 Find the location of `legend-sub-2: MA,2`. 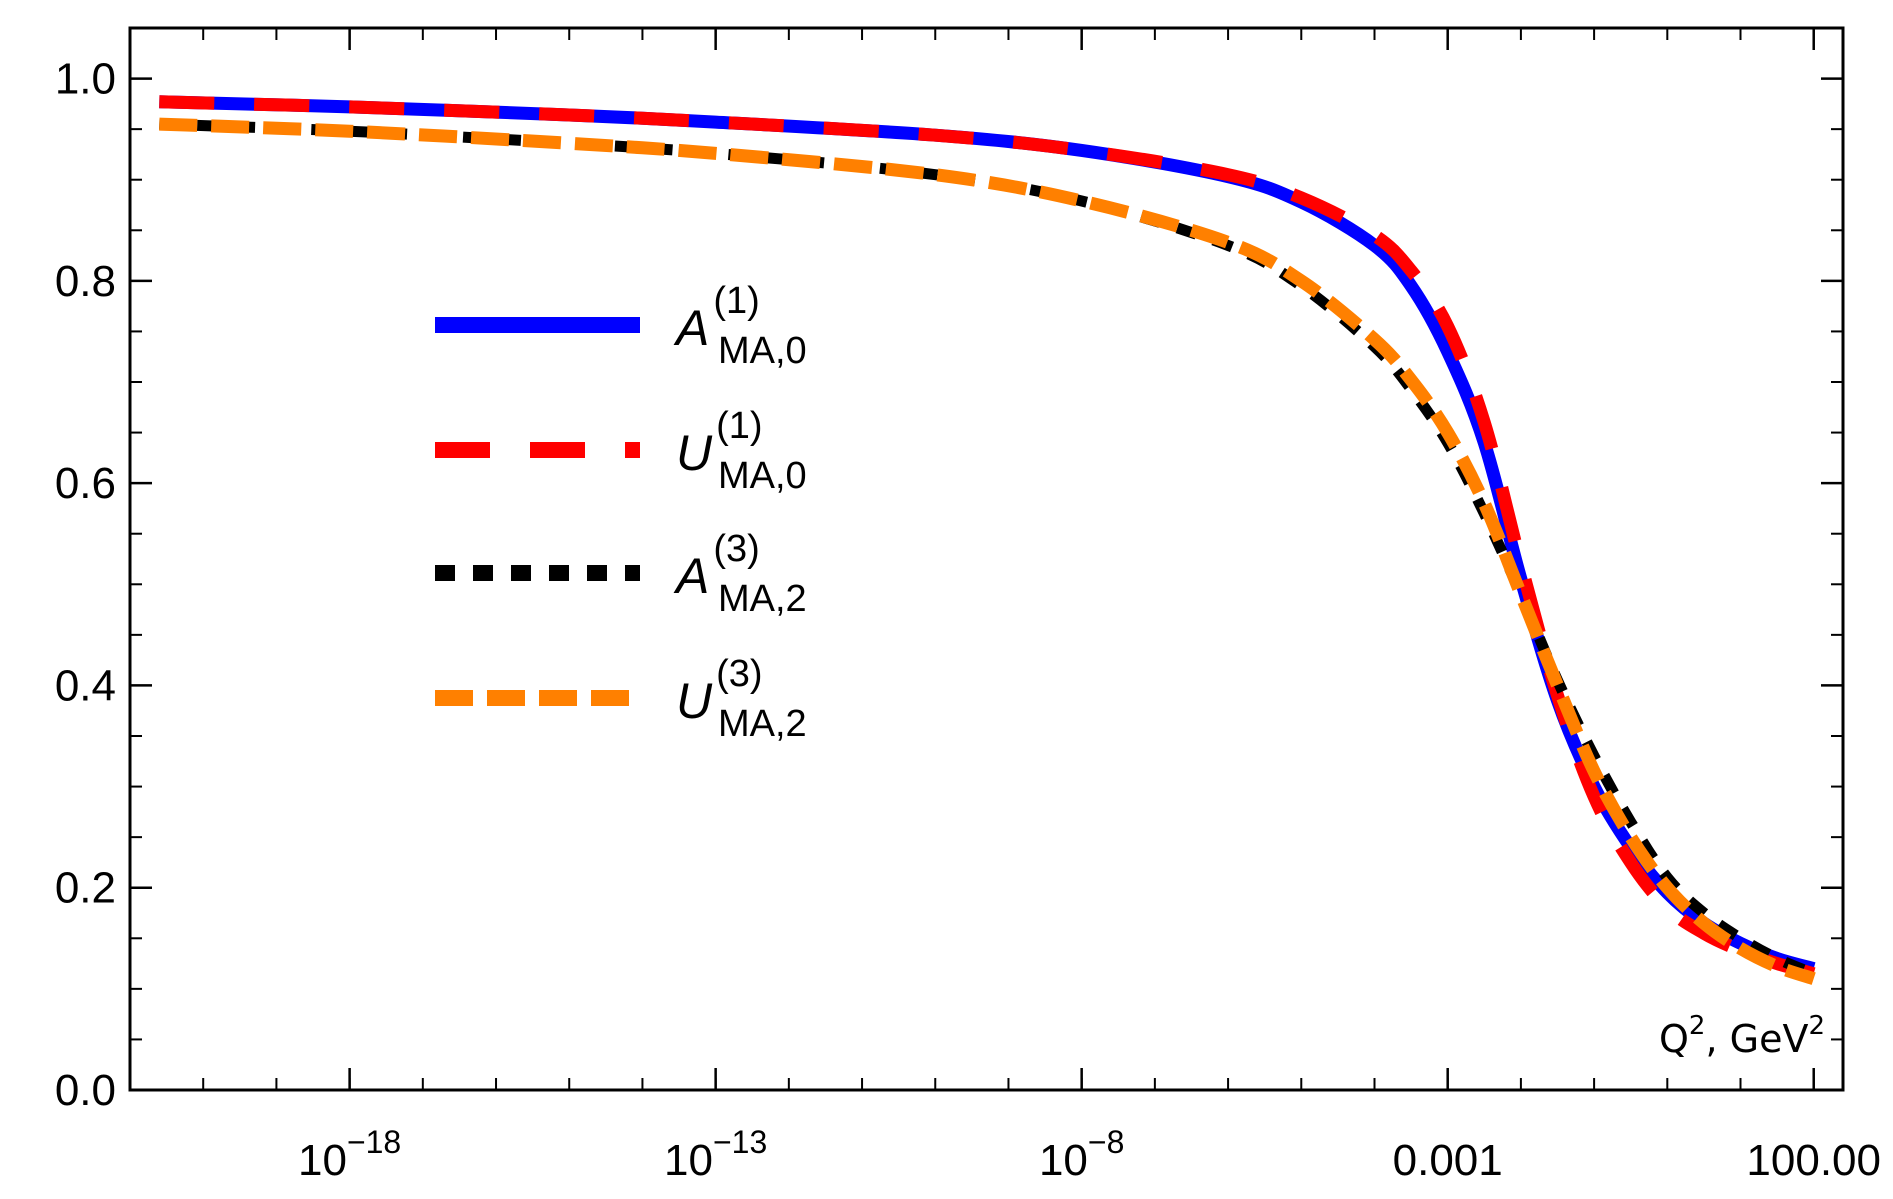

legend-sub-2: MA,2 is located at coordinates (762, 599).